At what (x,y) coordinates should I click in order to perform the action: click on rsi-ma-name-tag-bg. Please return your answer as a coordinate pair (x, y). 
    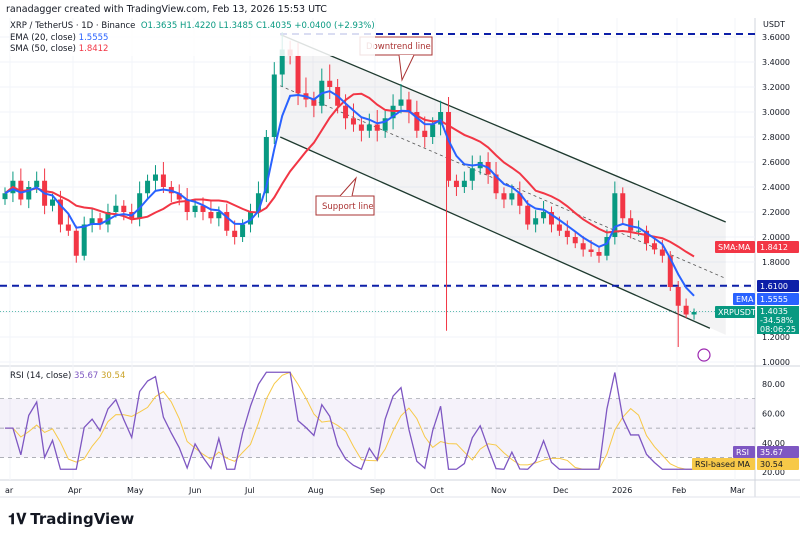
    Looking at the image, I should click on (723, 464).